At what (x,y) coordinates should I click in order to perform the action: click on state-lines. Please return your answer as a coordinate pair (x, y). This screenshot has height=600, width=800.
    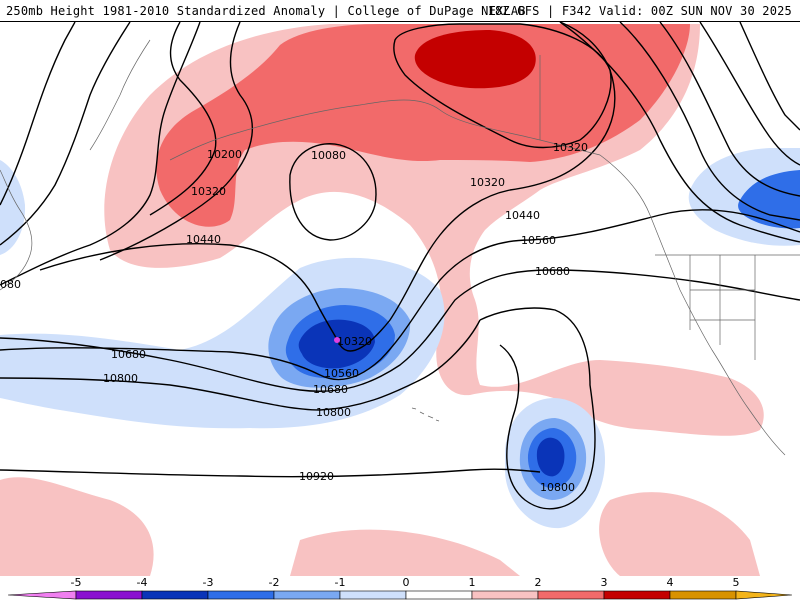
    Looking at the image, I should click on (722, 307).